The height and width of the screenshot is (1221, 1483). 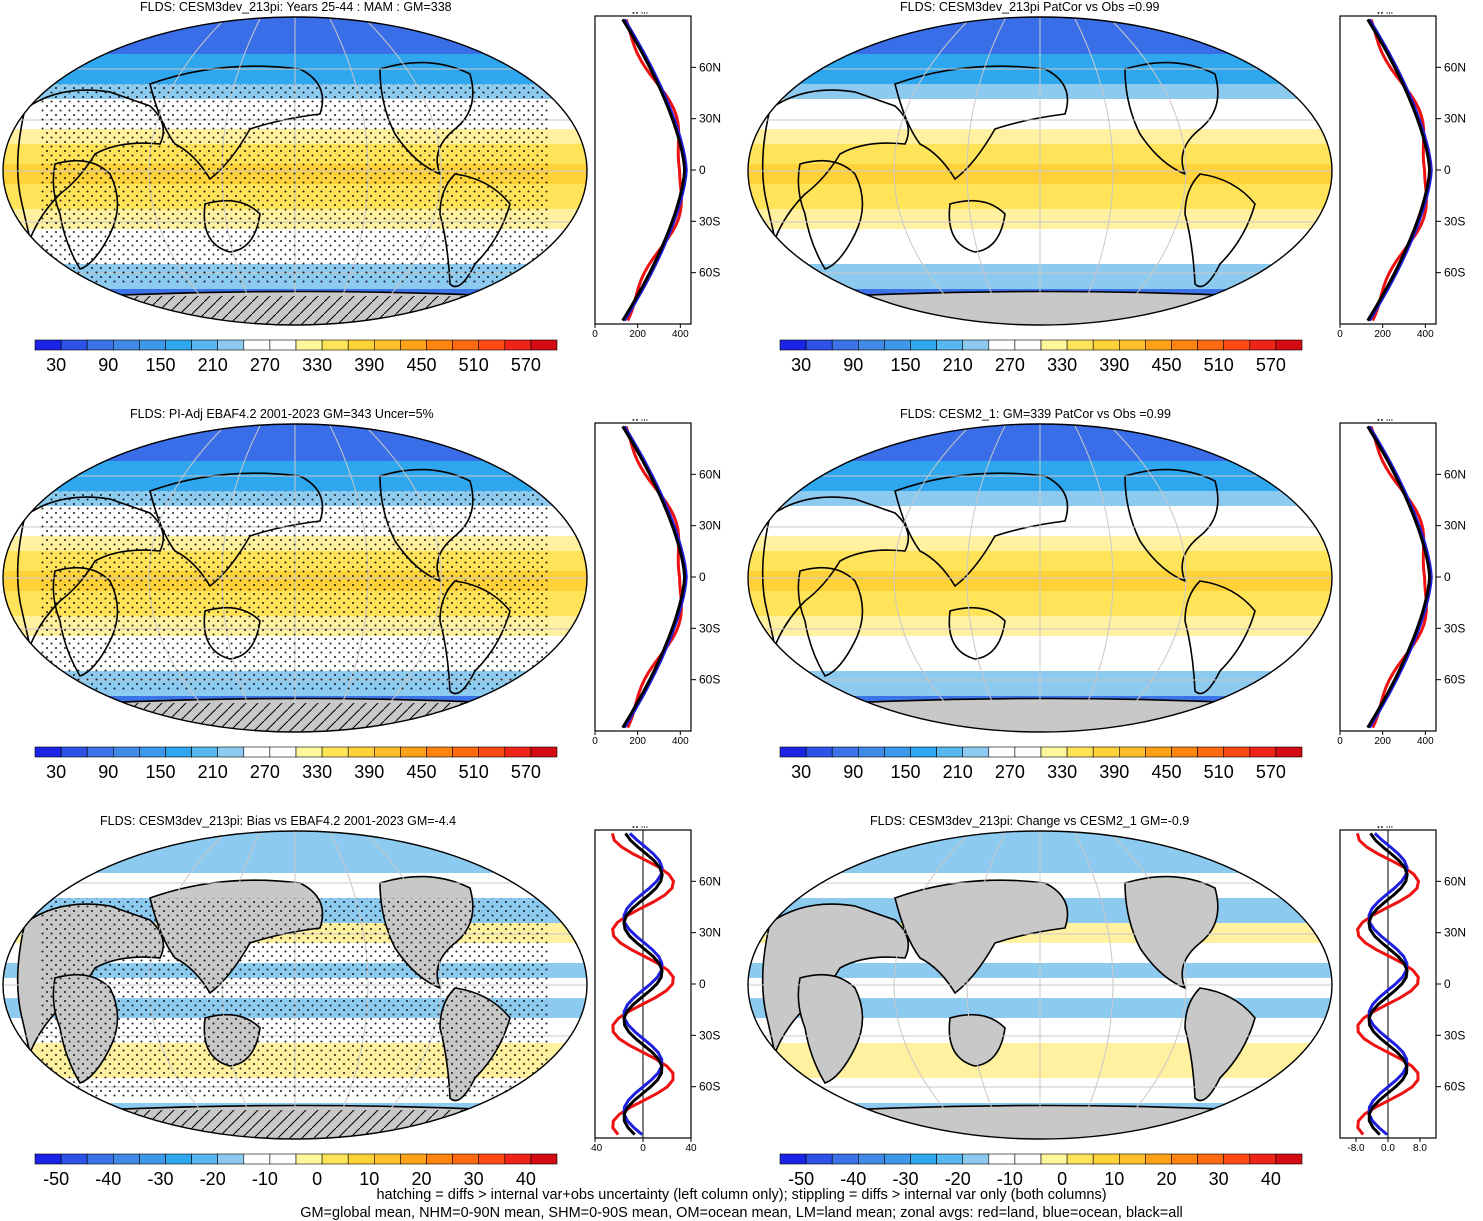 I want to click on colorbar-label: 90, so click(x=108, y=772).